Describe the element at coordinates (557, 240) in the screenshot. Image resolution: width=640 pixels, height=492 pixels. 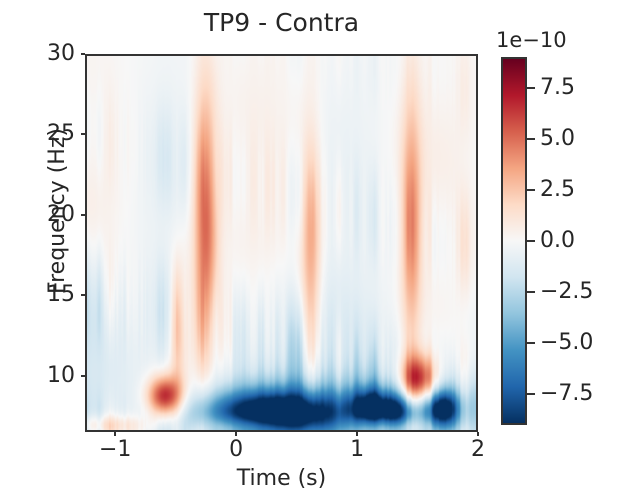
I see `colorbar-tick-label: 0.0` at that location.